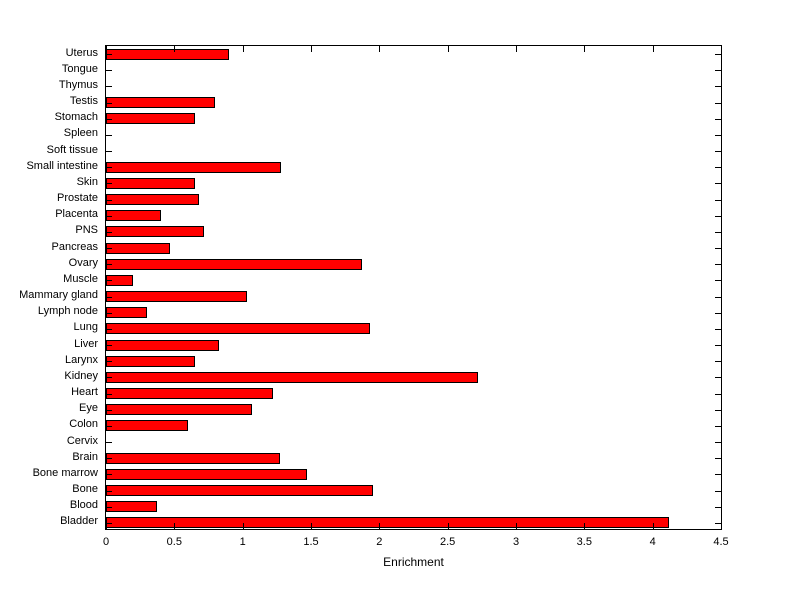 The height and width of the screenshot is (599, 800). Describe the element at coordinates (80, 278) in the screenshot. I see `y-tick-label-muscle: Muscle` at that location.